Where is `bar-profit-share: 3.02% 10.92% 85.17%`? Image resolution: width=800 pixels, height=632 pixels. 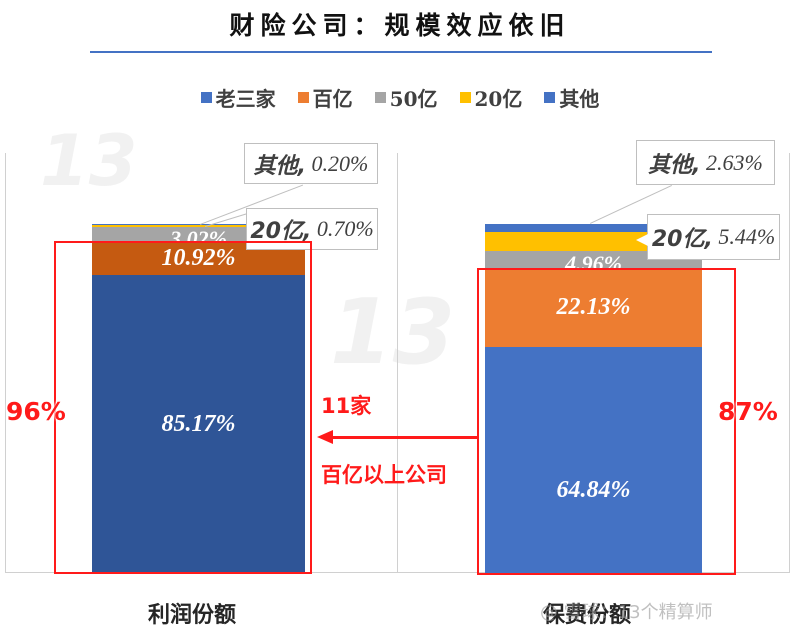
bar-profit-share: 3.02% 10.92% 85.17% is located at coordinates (198, 398).